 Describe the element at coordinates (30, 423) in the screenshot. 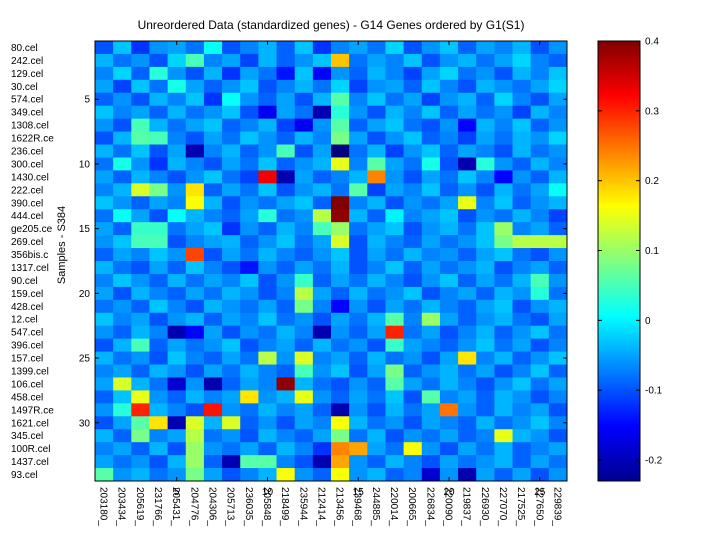

I see `row-label: 1621.cel` at that location.